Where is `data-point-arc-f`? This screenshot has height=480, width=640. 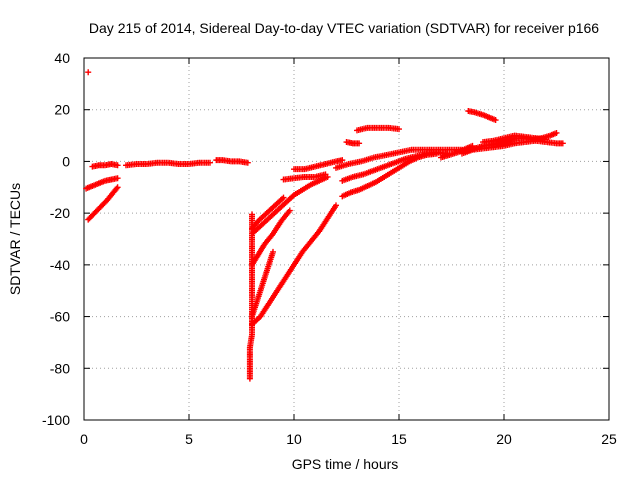
data-point-arc-f is located at coordinates (247, 162).